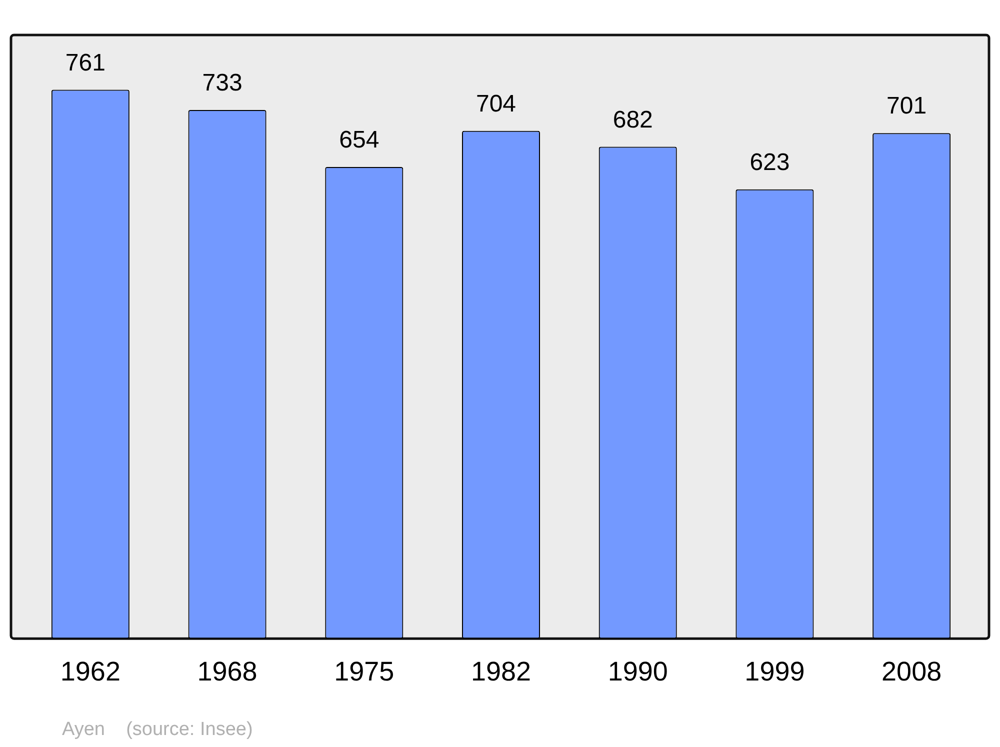 The width and height of the screenshot is (1000, 747). Describe the element at coordinates (638, 671) in the screenshot. I see `x-tick-label: 1990` at that location.